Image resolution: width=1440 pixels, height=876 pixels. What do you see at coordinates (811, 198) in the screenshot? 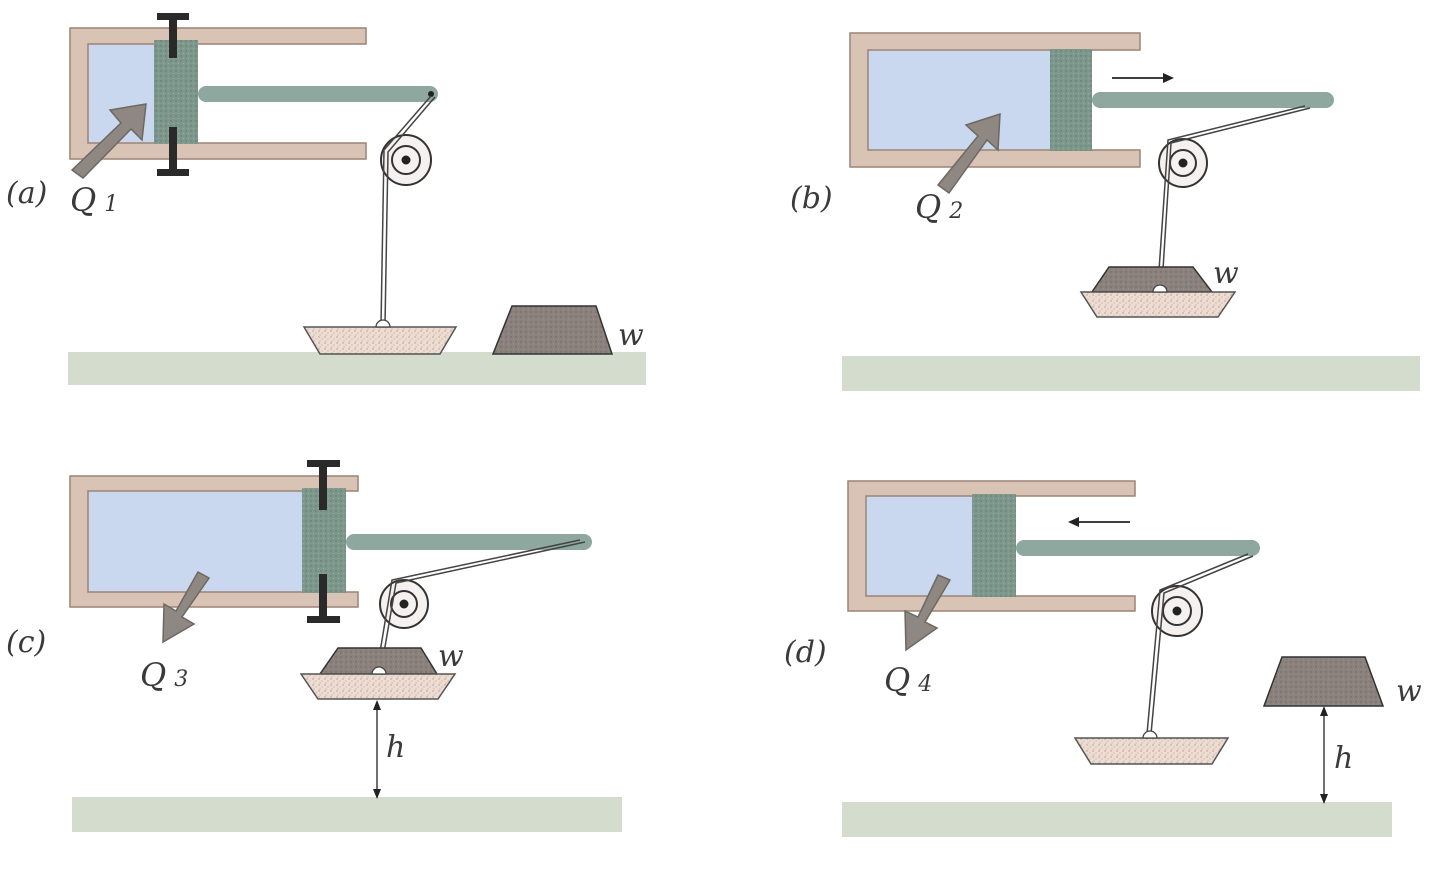
I see `panel-label: (b)` at bounding box center [811, 198].